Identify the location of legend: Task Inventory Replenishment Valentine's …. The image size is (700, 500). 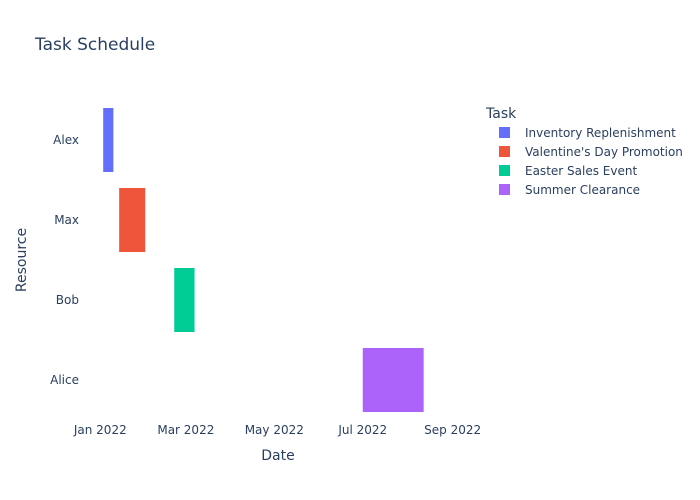
(584, 151).